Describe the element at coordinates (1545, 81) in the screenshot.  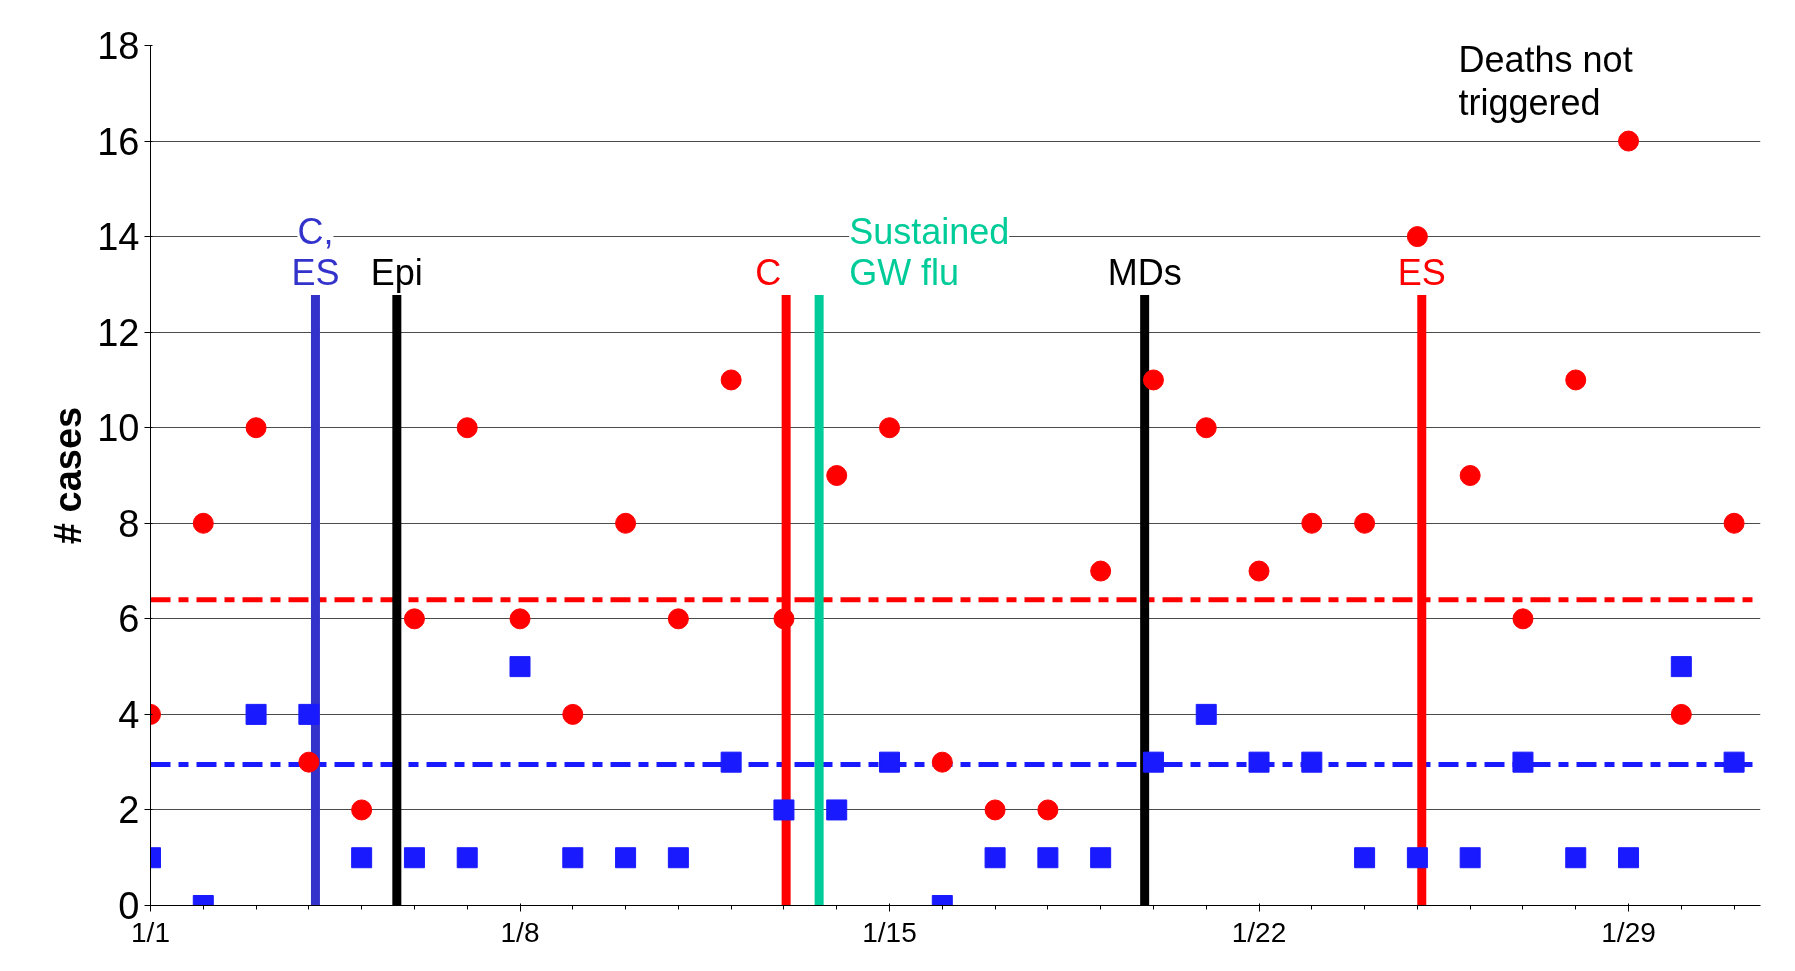
I see `annotation: Deaths not triggered` at that location.